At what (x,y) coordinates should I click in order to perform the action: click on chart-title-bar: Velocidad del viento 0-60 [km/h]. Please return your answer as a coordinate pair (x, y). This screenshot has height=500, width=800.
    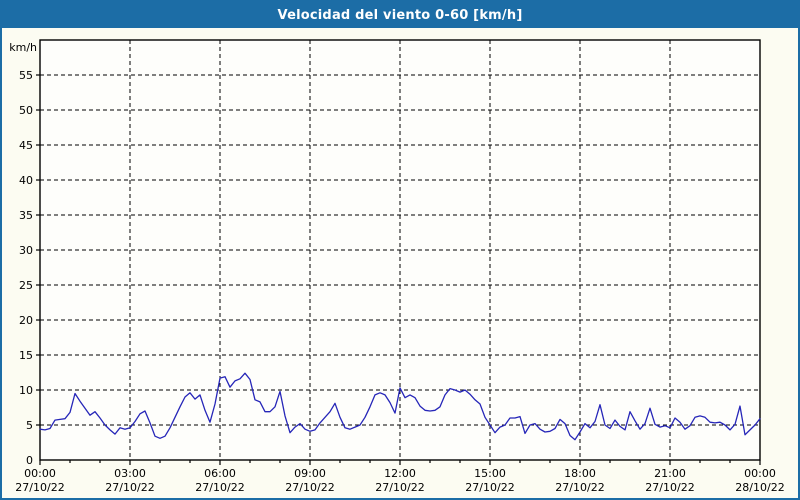
    Looking at the image, I should click on (400, 15).